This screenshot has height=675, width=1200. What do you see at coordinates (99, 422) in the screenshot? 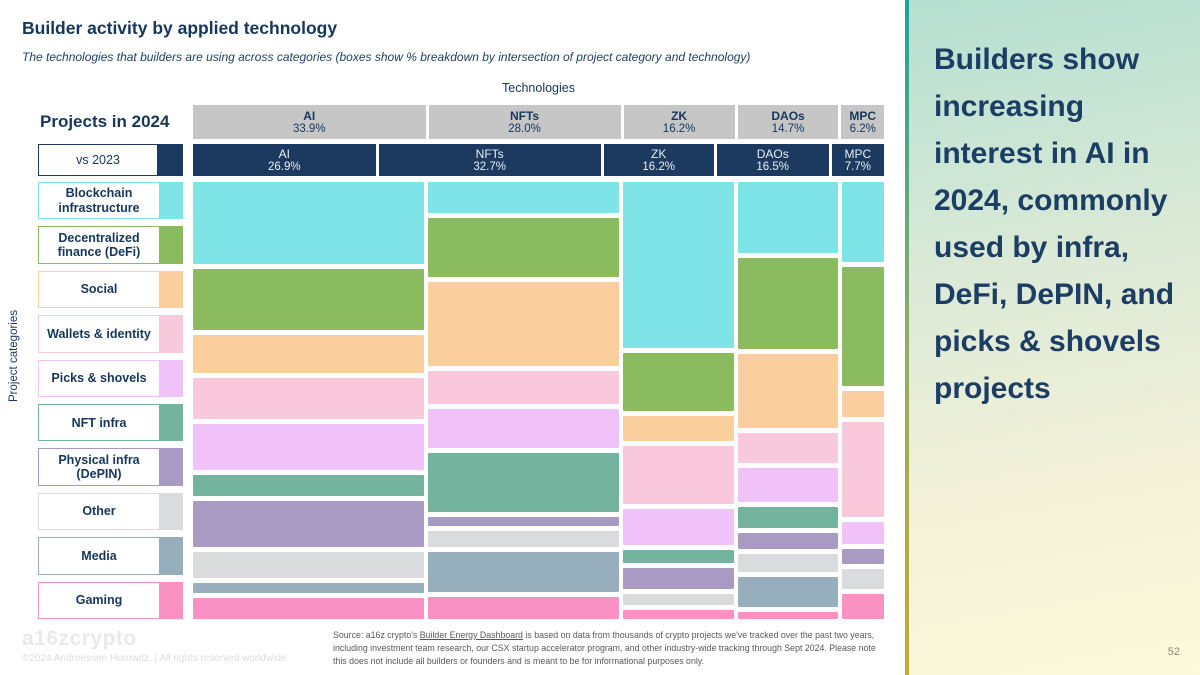
I see `category-label: NFT infra` at bounding box center [99, 422].